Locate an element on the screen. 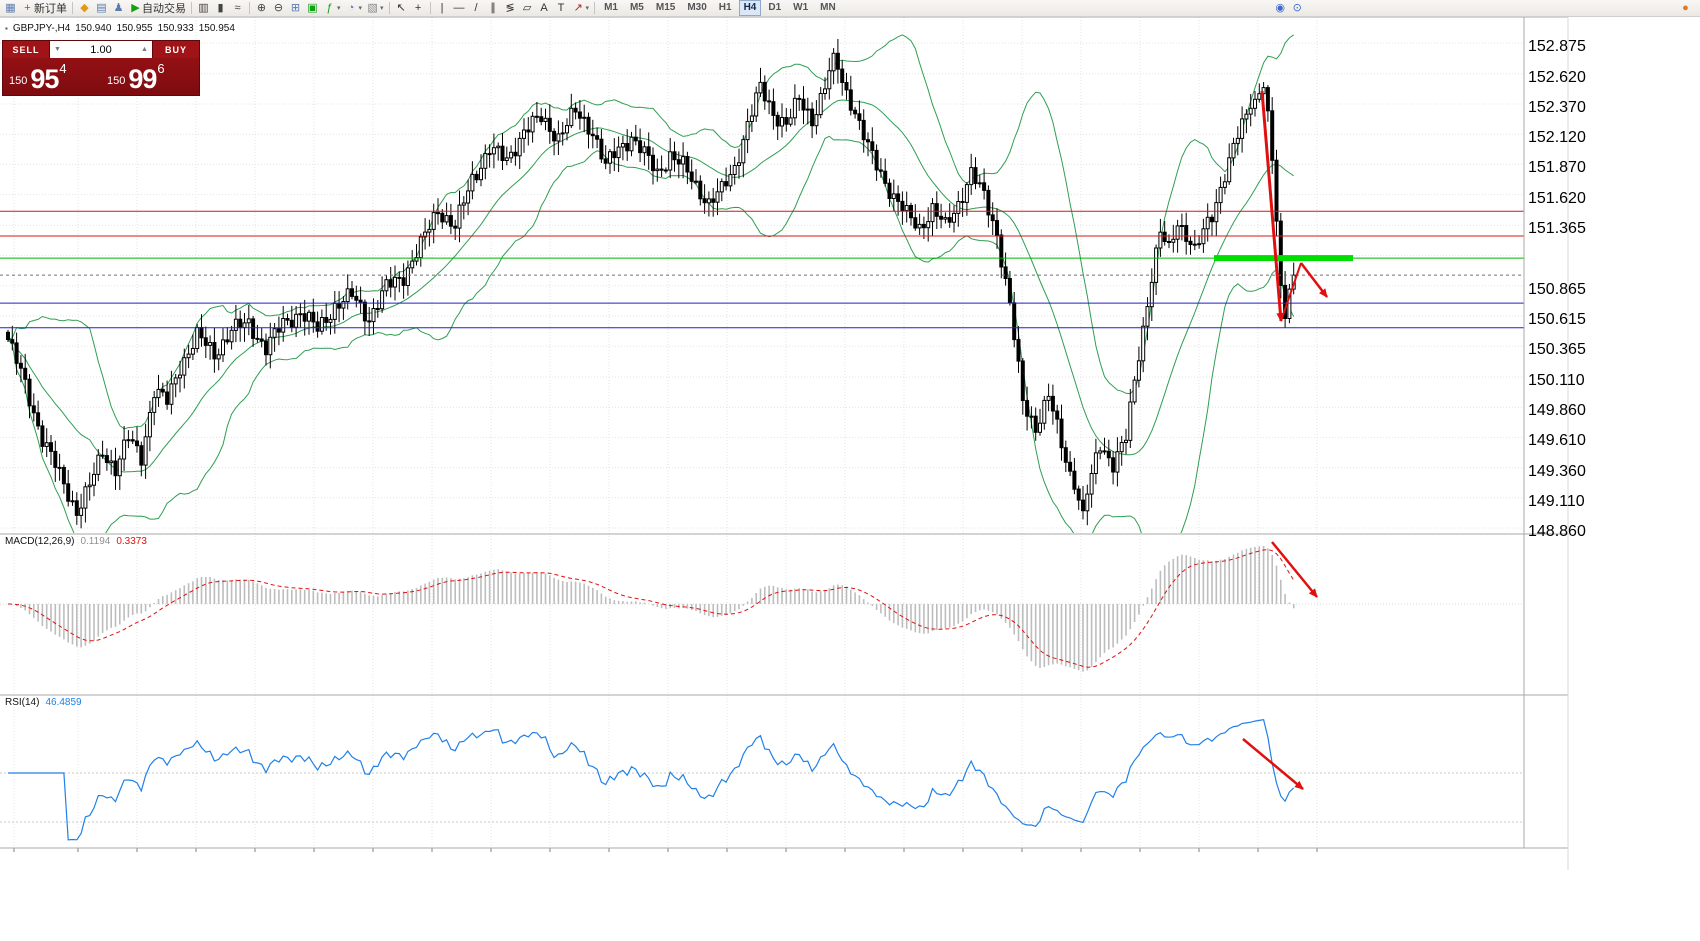  periods-icon-dropdown: ▾ is located at coordinates (360, 8).